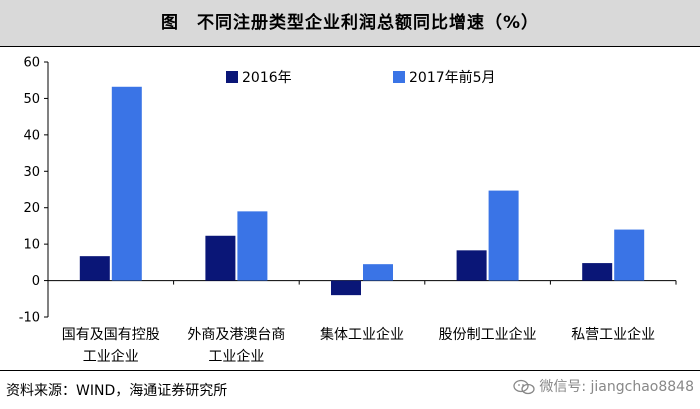 This screenshot has height=409, width=700. Describe the element at coordinates (117, 391) in the screenshot. I see `source-note: 资料来源：WIND，海通证券研究所` at that location.